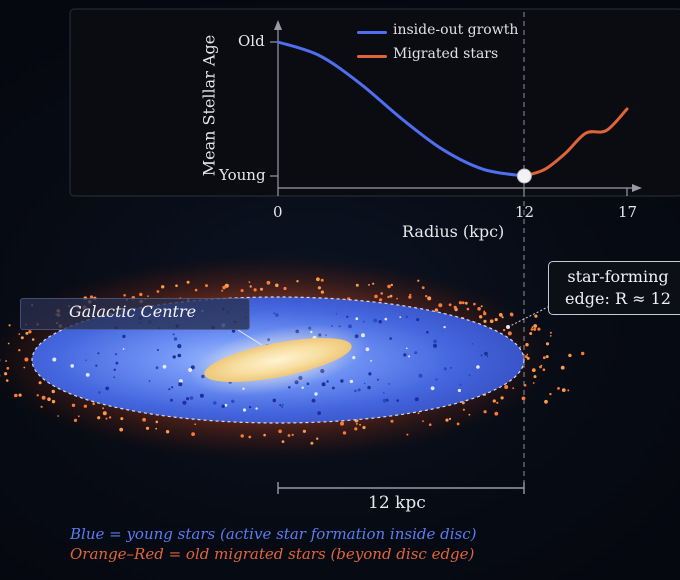 The width and height of the screenshot is (680, 580). Describe the element at coordinates (401, 109) in the screenshot. I see `series-inside-out-growth` at that location.